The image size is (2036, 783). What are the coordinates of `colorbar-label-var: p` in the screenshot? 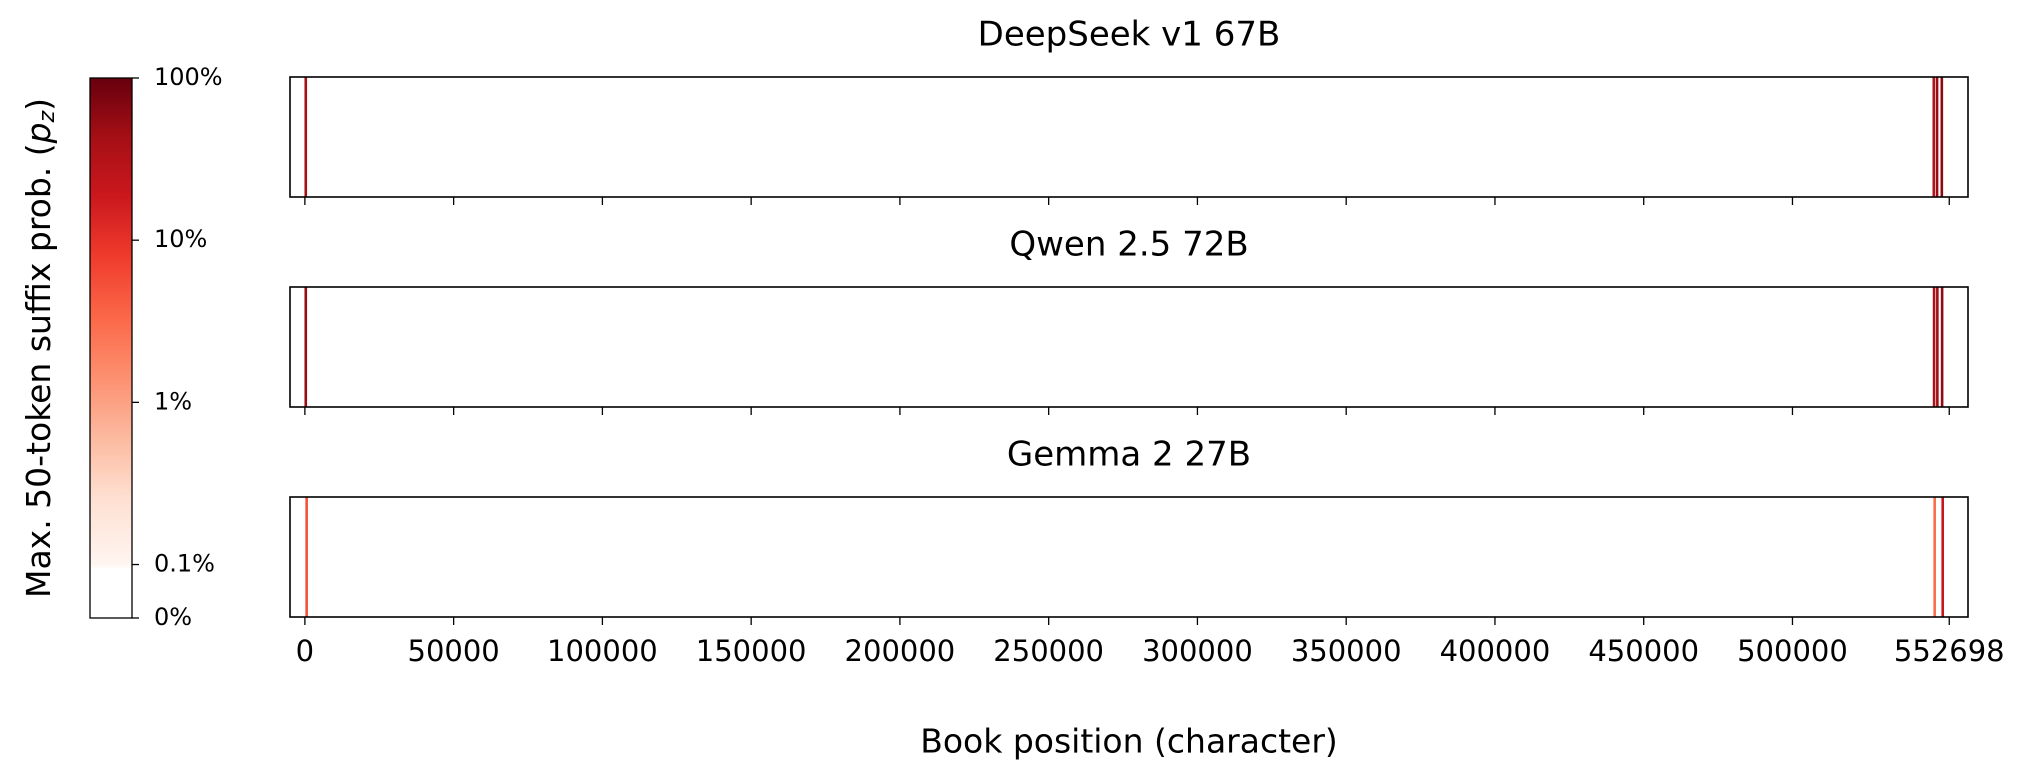 It's located at (38, 133).